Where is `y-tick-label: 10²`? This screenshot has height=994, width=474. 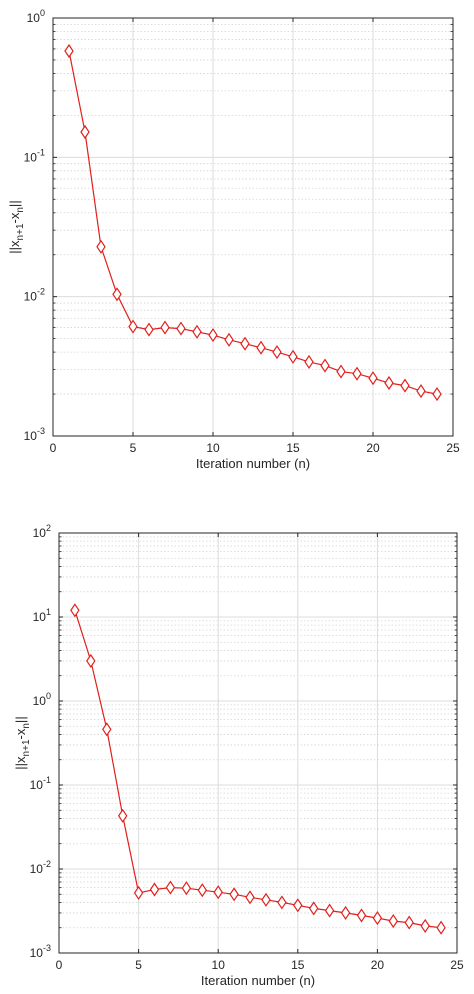
y-tick-label: 10² is located at coordinates (42, 531).